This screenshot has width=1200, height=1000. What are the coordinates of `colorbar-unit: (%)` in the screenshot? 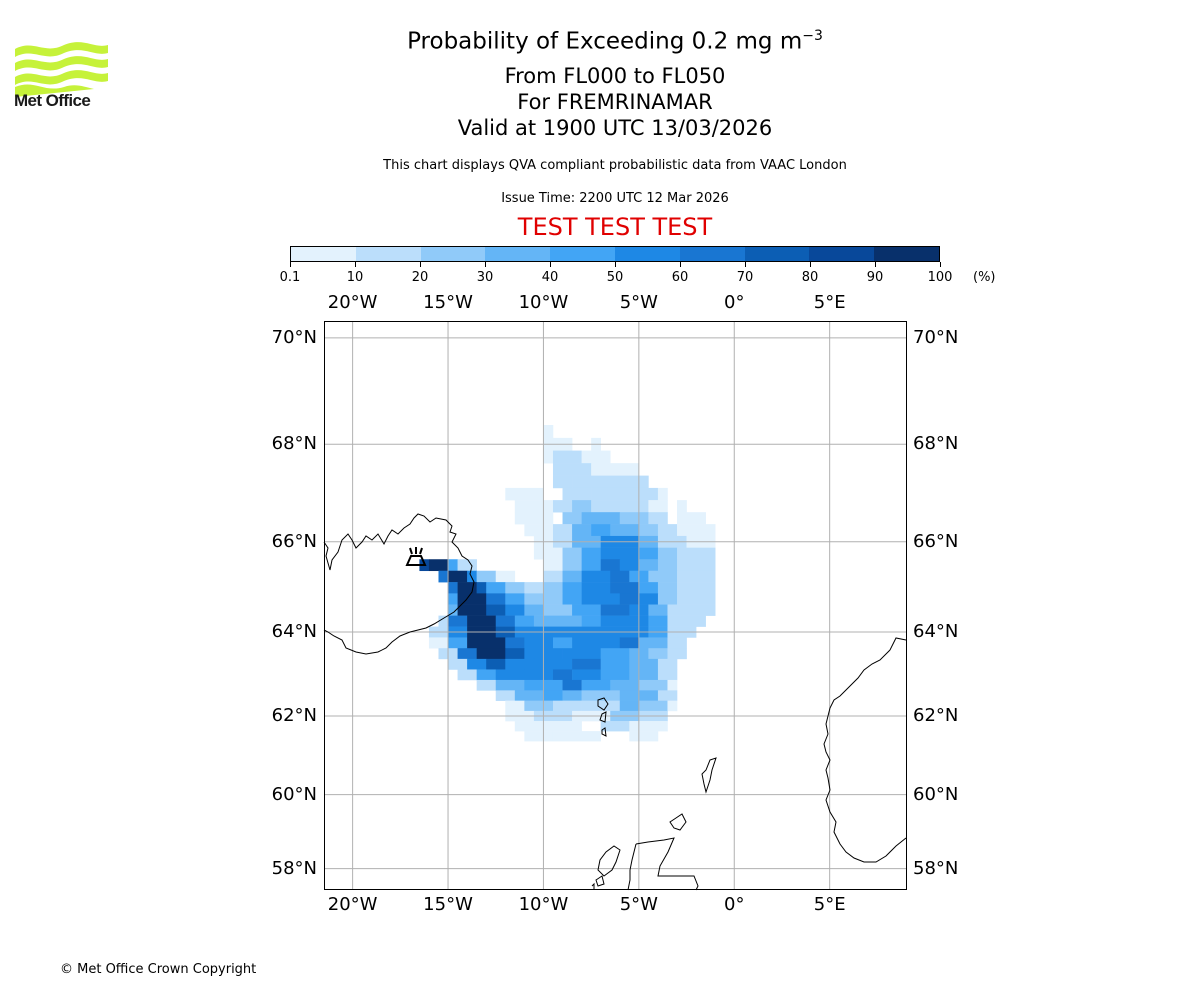 It's located at (984, 277).